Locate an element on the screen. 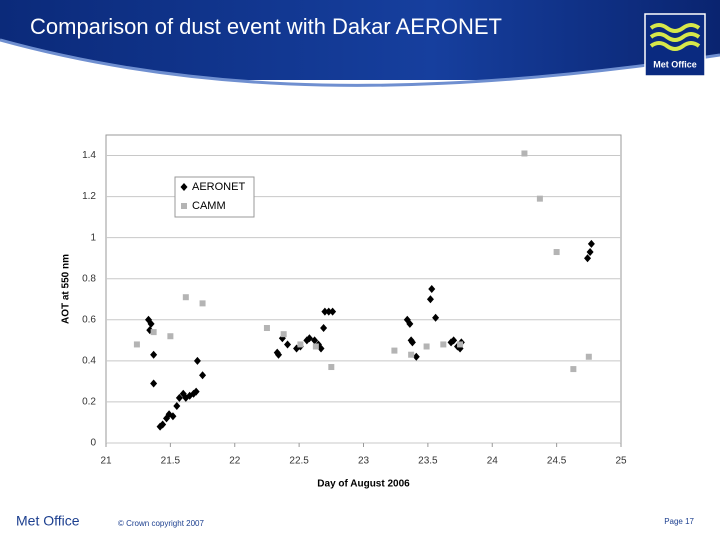  y-tick-label: 1.4 is located at coordinates (89, 155).